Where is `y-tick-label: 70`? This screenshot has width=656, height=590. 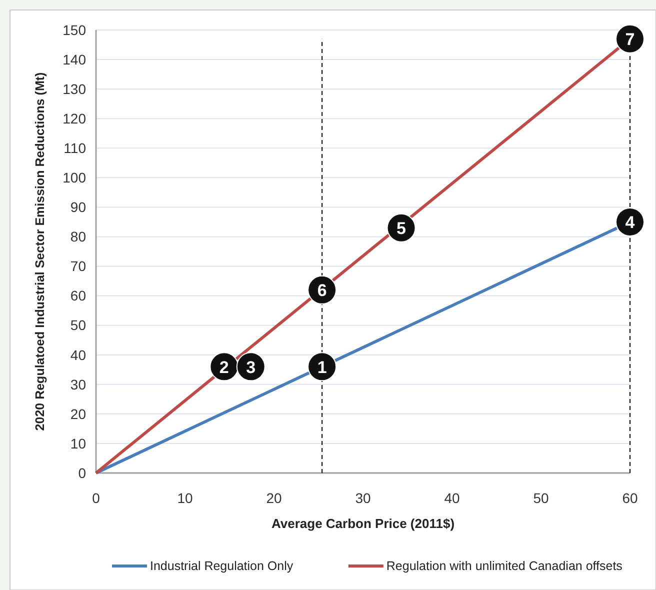
y-tick-label: 70 is located at coordinates (78, 266).